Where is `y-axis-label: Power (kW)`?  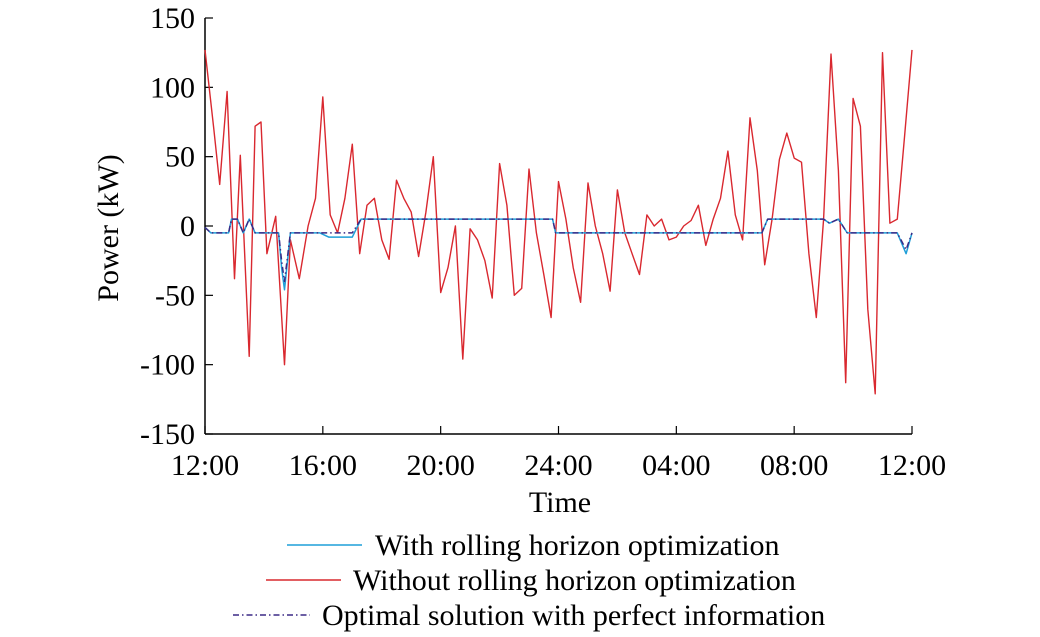 y-axis-label: Power (kW) is located at coordinates (108, 227).